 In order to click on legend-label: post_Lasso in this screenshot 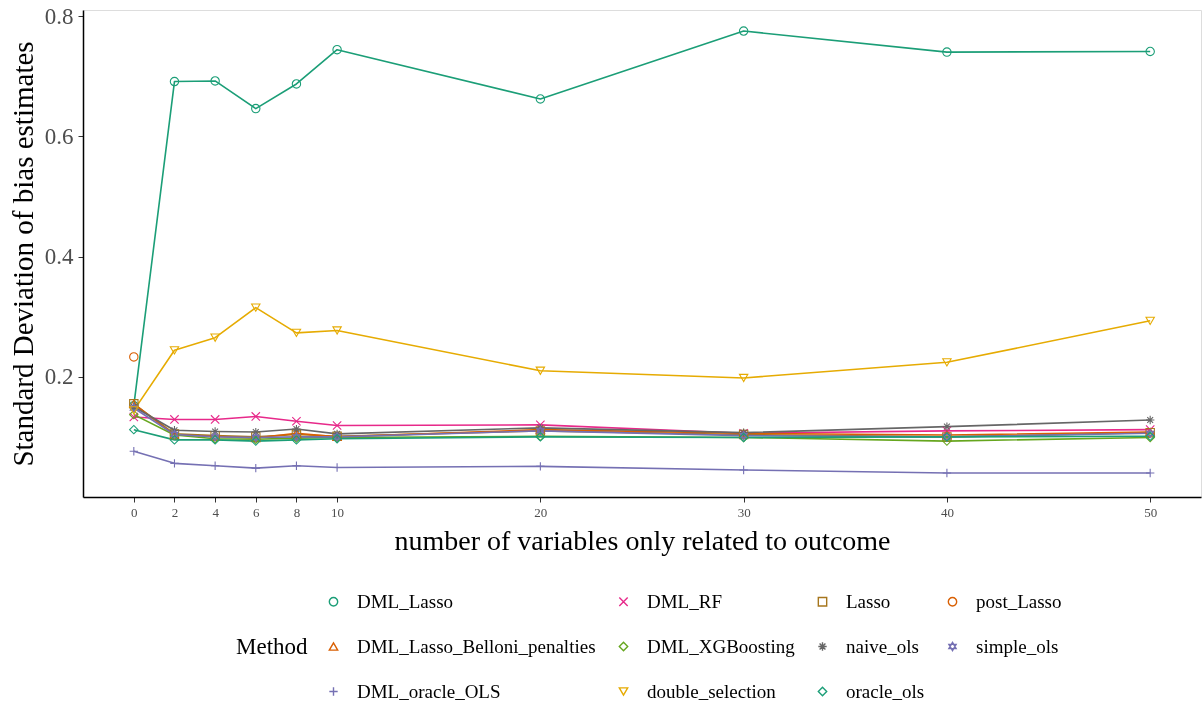, I will do `click(1019, 601)`.